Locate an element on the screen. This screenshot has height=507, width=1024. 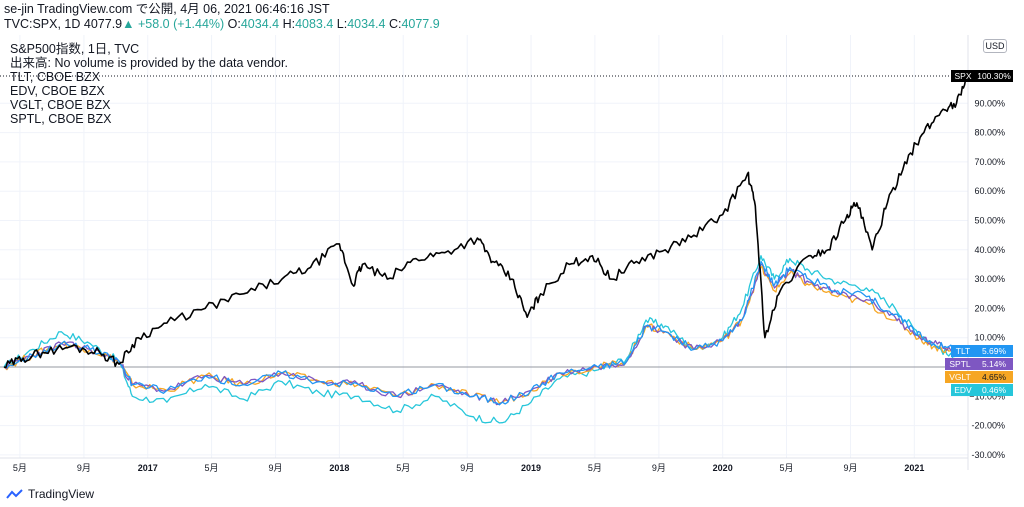
legend-item-vglt: VGLT, CBOE BZX is located at coordinates (60, 105).